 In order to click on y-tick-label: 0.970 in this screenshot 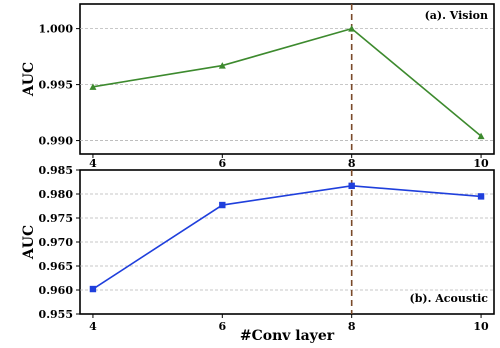, I will do `click(56, 242)`.